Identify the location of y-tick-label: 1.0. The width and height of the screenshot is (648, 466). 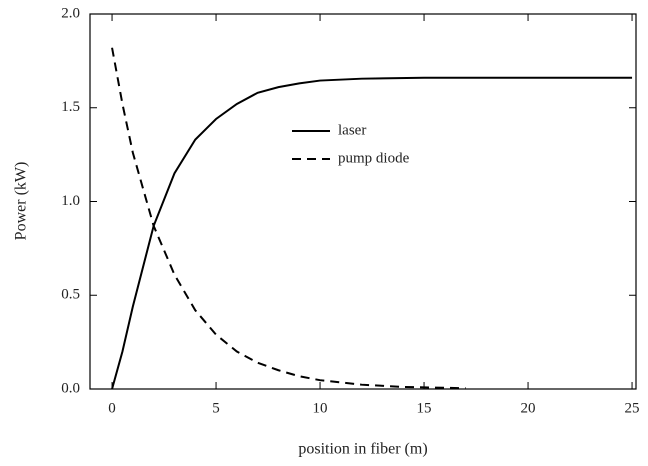
(70, 201).